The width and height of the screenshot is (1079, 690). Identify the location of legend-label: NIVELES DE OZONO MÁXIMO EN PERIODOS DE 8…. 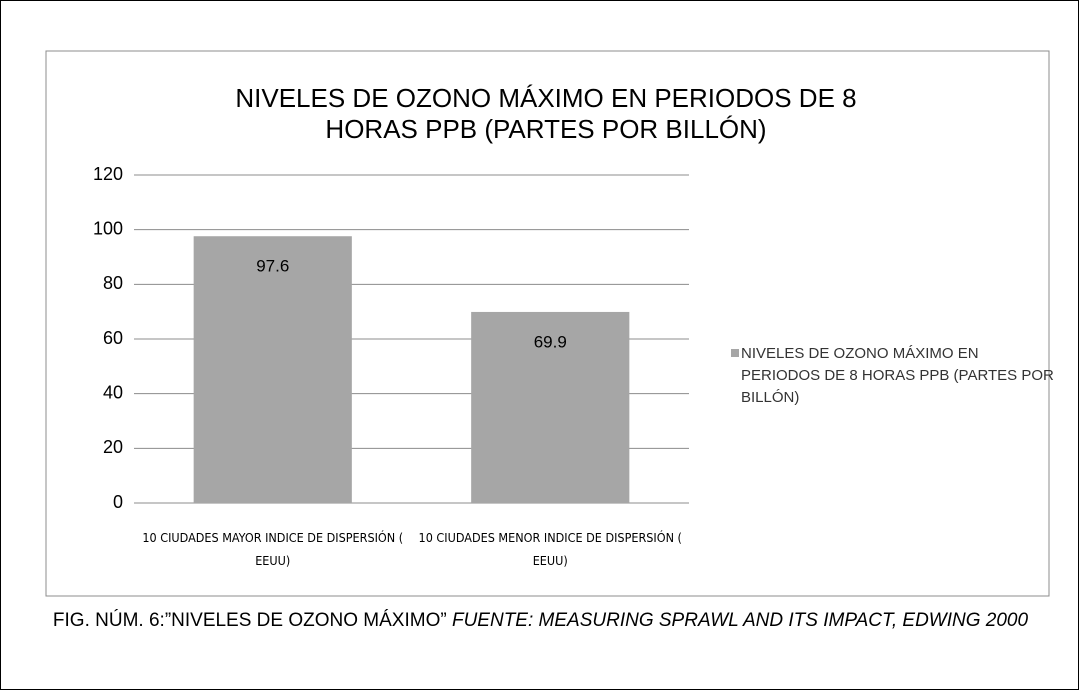
(897, 375).